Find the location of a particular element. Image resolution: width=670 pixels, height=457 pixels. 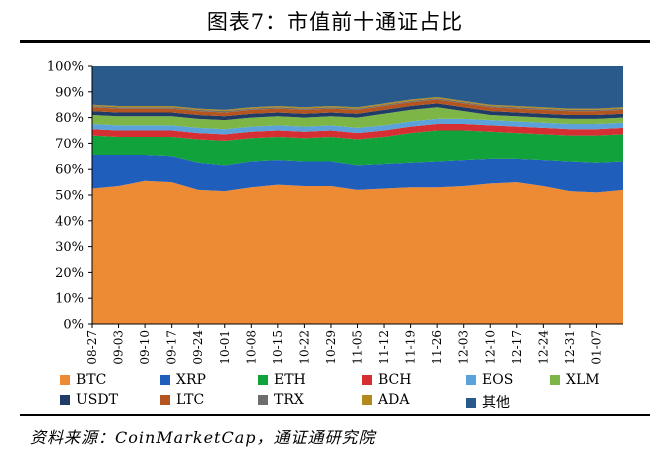

x-tick-label: 10-08 is located at coordinates (251, 347).